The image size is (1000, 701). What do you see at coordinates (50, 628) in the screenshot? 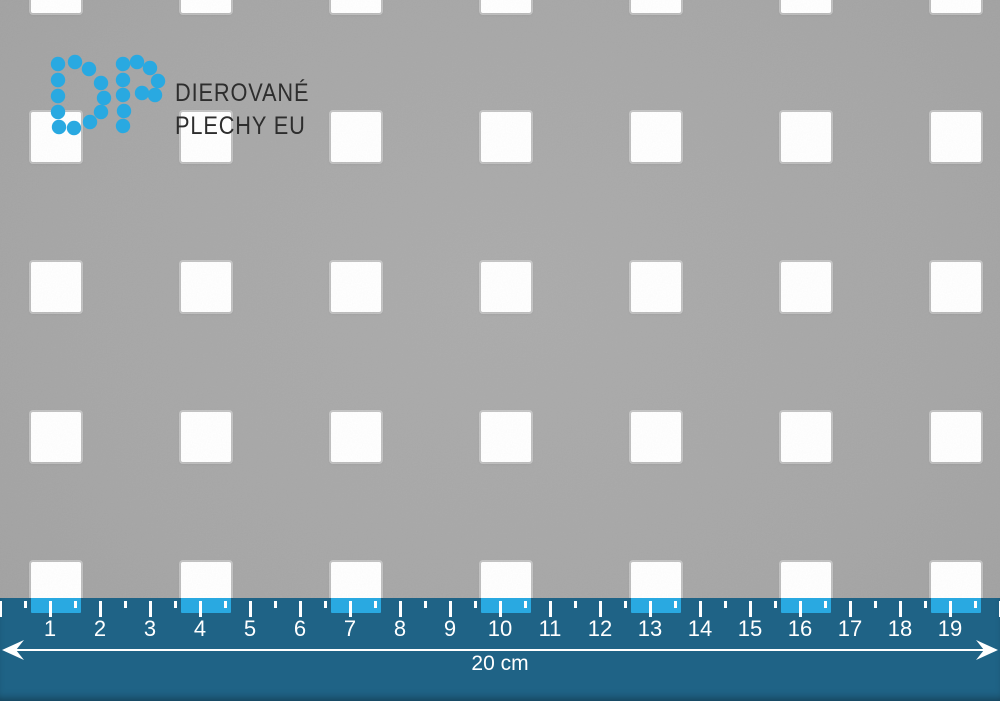
I see `ruler-number: 1` at bounding box center [50, 628].